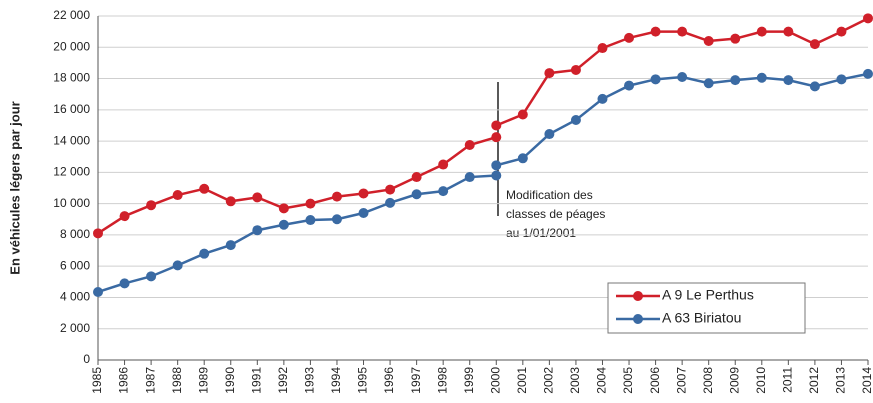 This screenshot has height=403, width=873. What do you see at coordinates (389, 380) in the screenshot?
I see `x-tick-label: 1996` at bounding box center [389, 380].